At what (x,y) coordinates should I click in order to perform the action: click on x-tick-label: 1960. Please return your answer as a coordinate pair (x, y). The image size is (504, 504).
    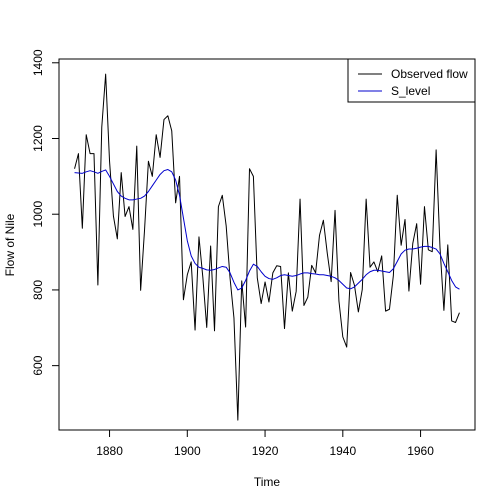
    Looking at the image, I should click on (420, 451).